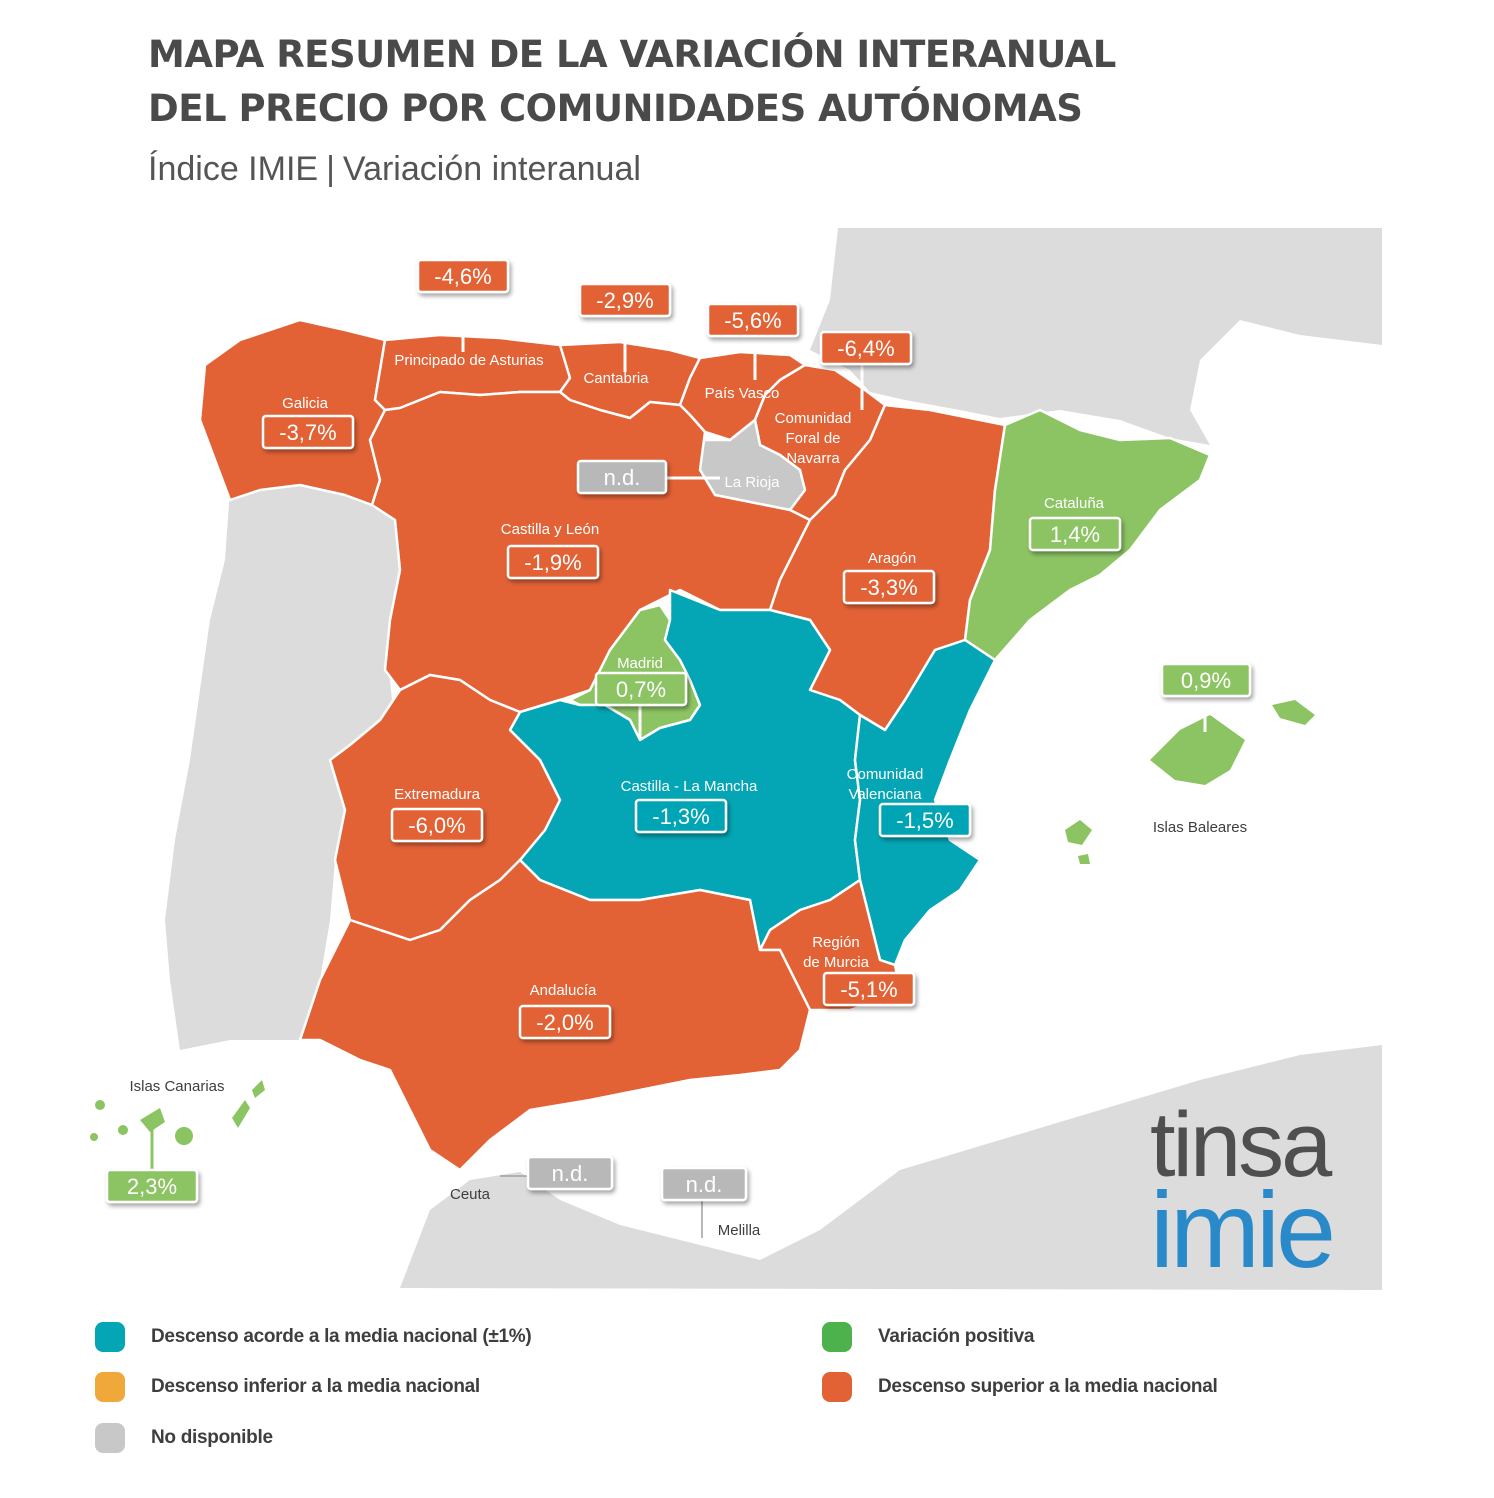  I want to click on label-andalucia: Andalucía, so click(563, 990).